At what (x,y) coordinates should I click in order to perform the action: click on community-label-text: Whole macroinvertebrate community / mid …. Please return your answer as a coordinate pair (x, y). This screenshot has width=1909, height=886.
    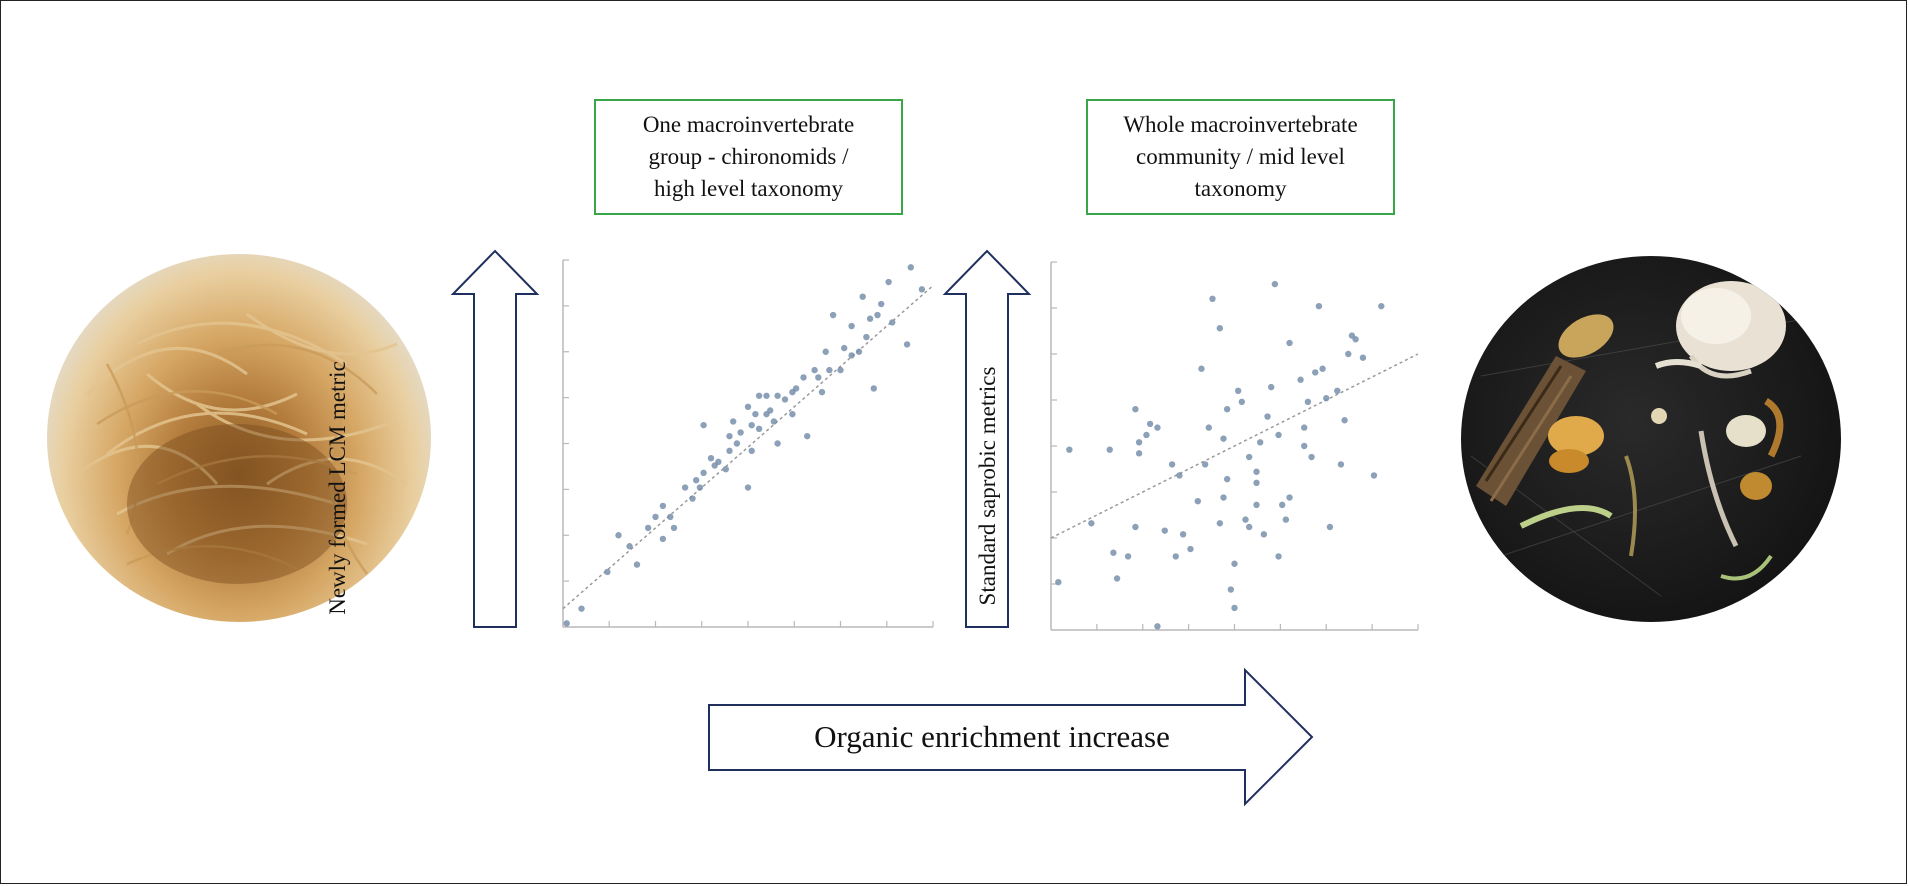
    Looking at the image, I should click on (1240, 156).